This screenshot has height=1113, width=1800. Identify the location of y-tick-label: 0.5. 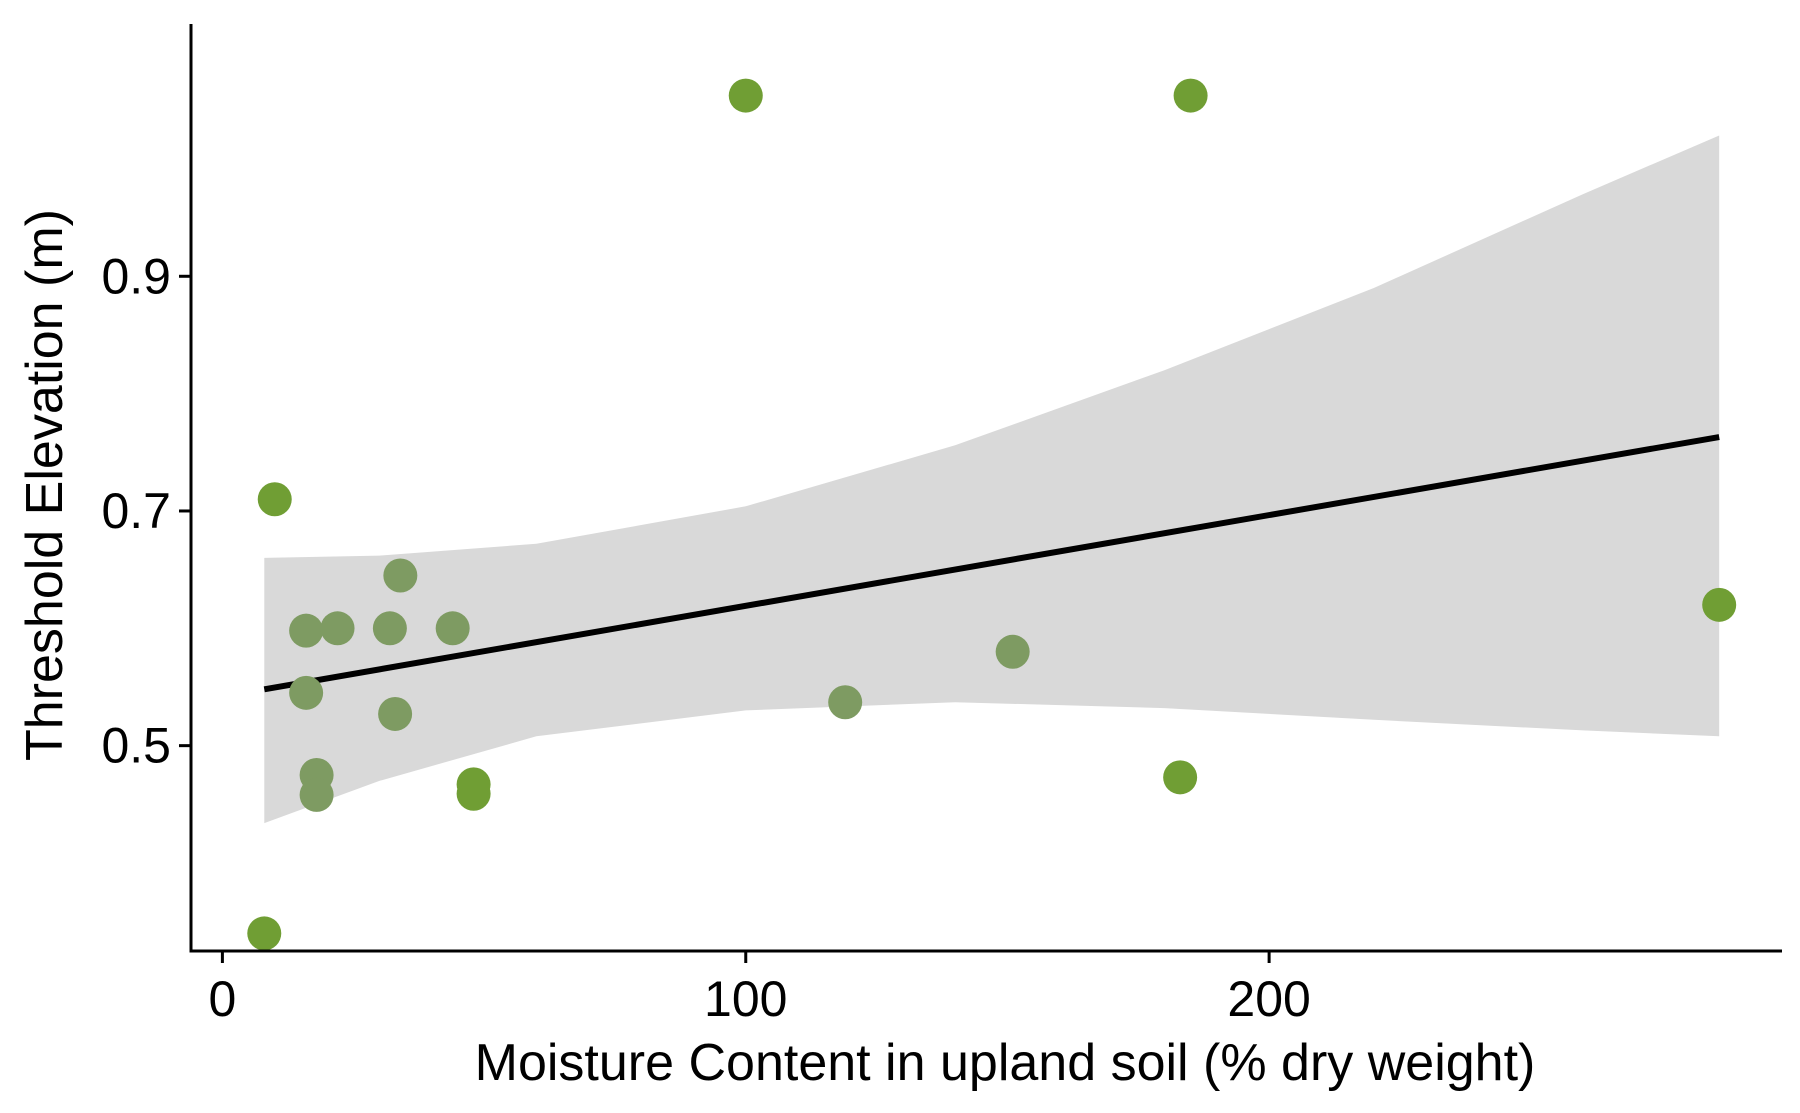
(136, 746).